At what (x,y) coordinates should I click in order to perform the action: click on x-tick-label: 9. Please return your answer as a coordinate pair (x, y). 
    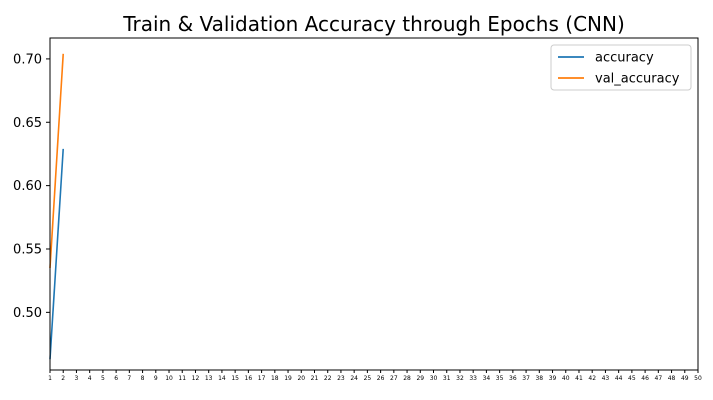
    Looking at the image, I should click on (156, 378).